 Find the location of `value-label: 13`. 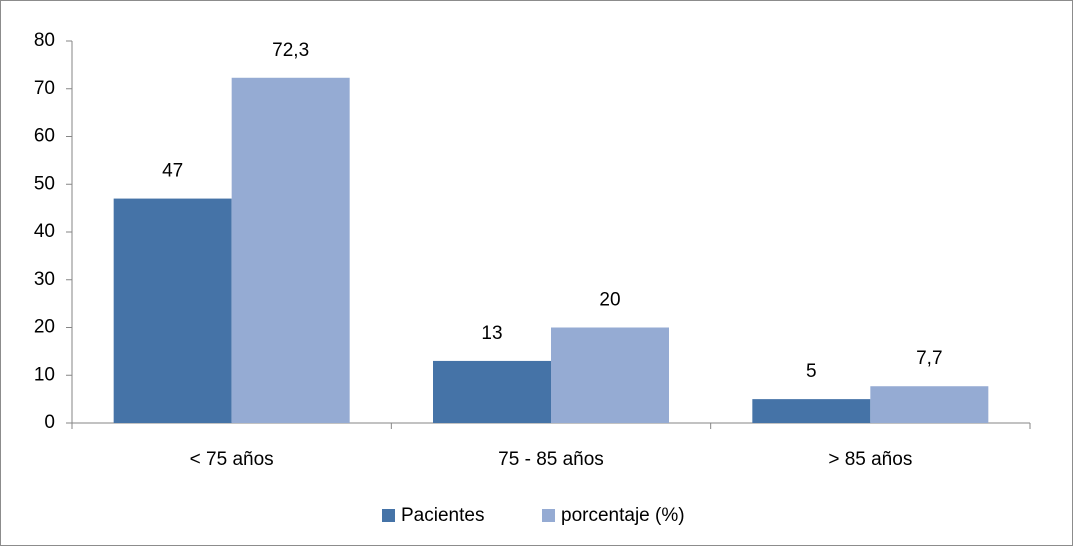

value-label: 13 is located at coordinates (491, 333).